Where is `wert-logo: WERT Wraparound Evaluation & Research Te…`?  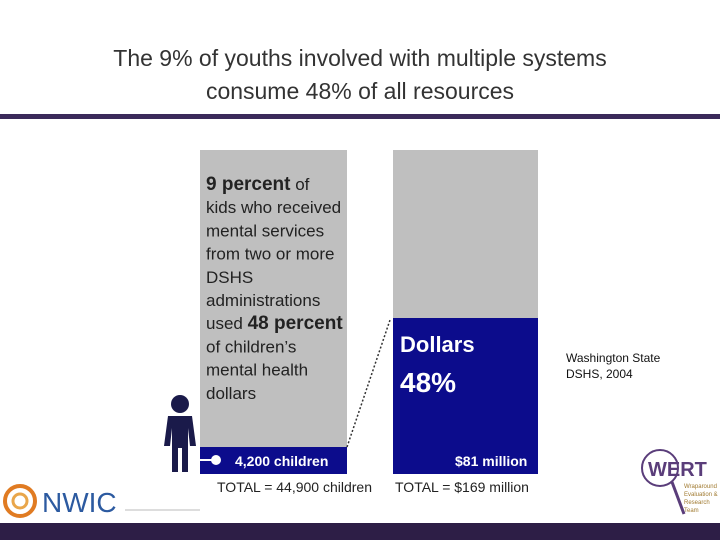 wert-logo: WERT Wraparound Evaluation & Research Te… is located at coordinates (679, 482).